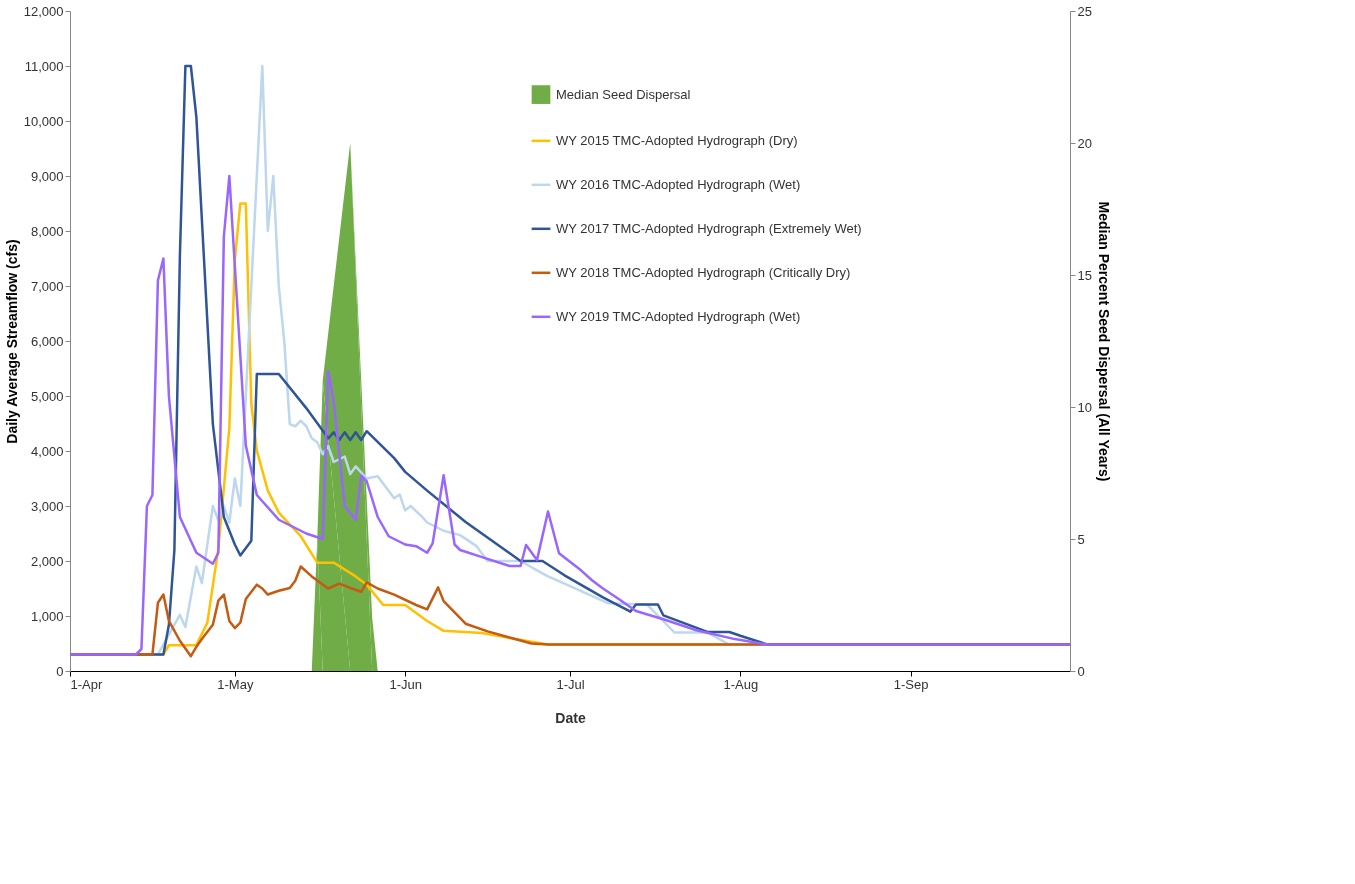 The width and height of the screenshot is (1355, 884). I want to click on legend-label: Median Seed Dispersal, so click(623, 94).